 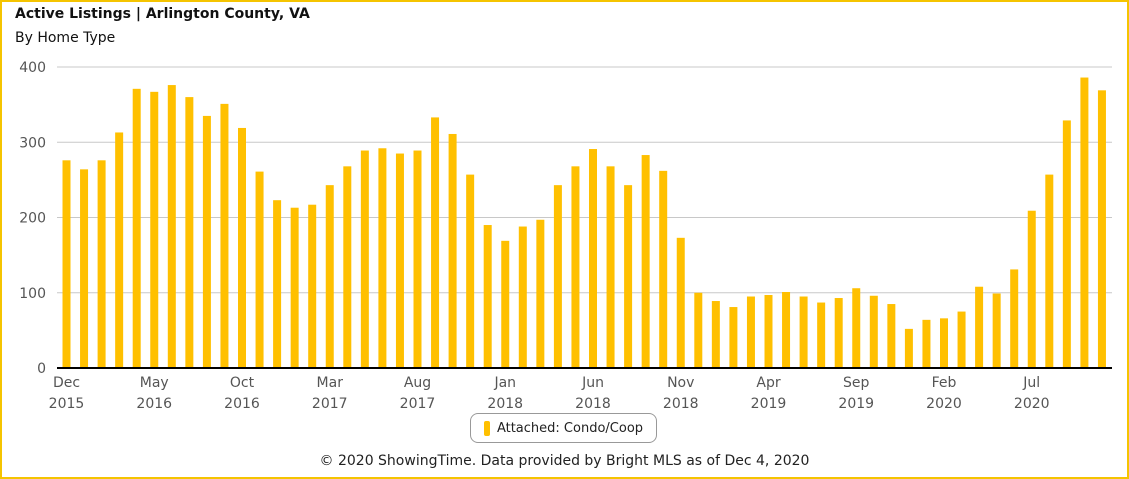 I want to click on x-tick-month-label: May, so click(x=154, y=383).